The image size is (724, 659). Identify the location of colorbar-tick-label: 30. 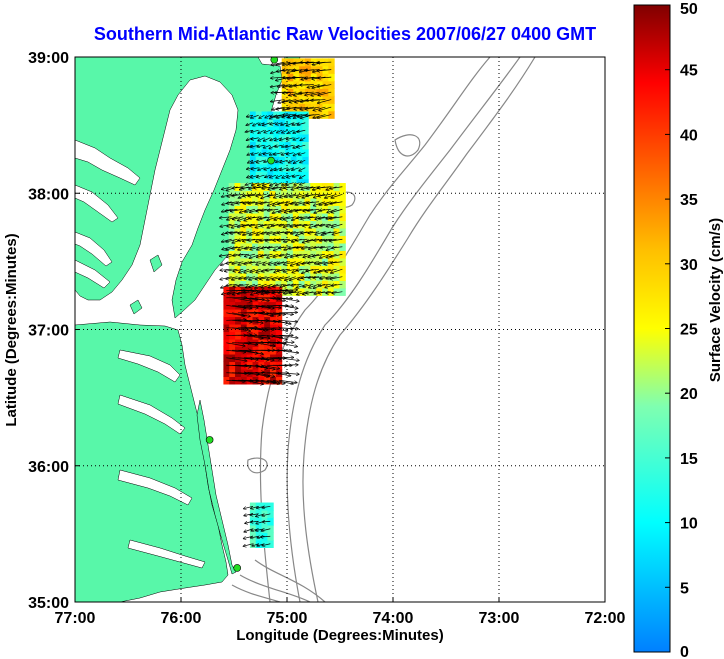
(689, 265).